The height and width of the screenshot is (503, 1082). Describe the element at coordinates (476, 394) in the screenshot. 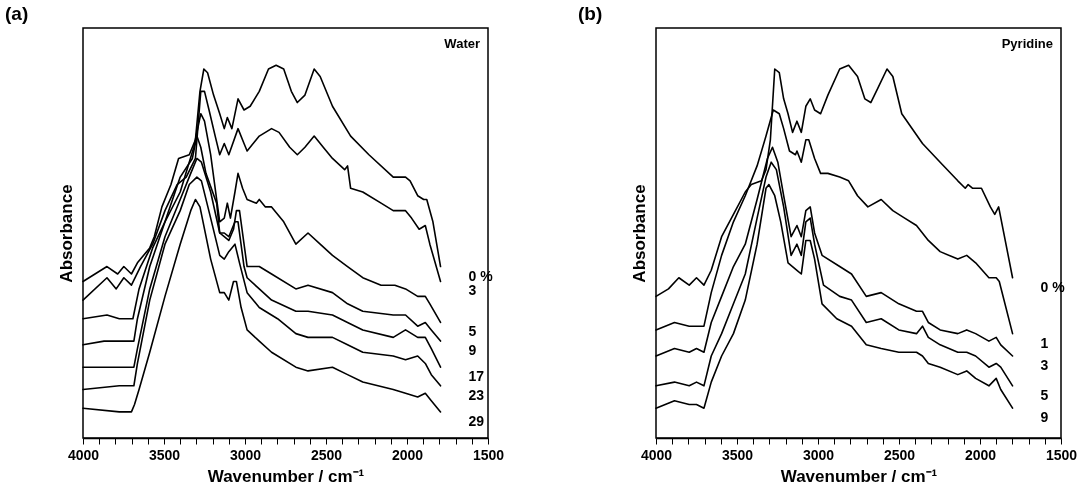

I see `text: 23` at that location.